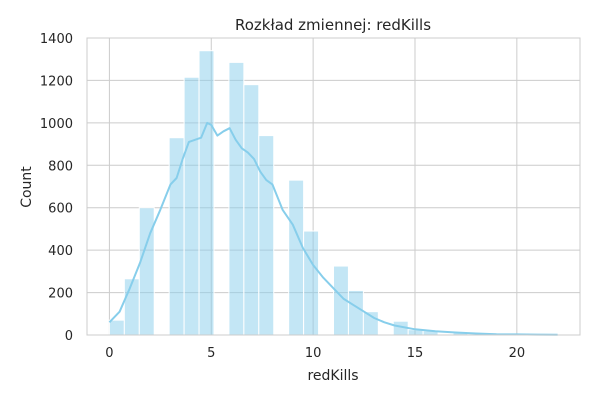 The width and height of the screenshot is (600, 400). What do you see at coordinates (56, 188) in the screenshot?
I see `y-axis-ticks: 0 200 400 600 800 1000 1200 1400` at bounding box center [56, 188].